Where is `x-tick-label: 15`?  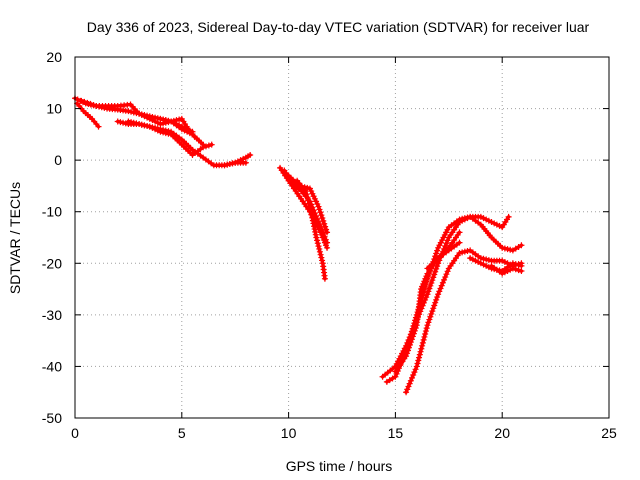
x-tick-label: 15 is located at coordinates (396, 433).